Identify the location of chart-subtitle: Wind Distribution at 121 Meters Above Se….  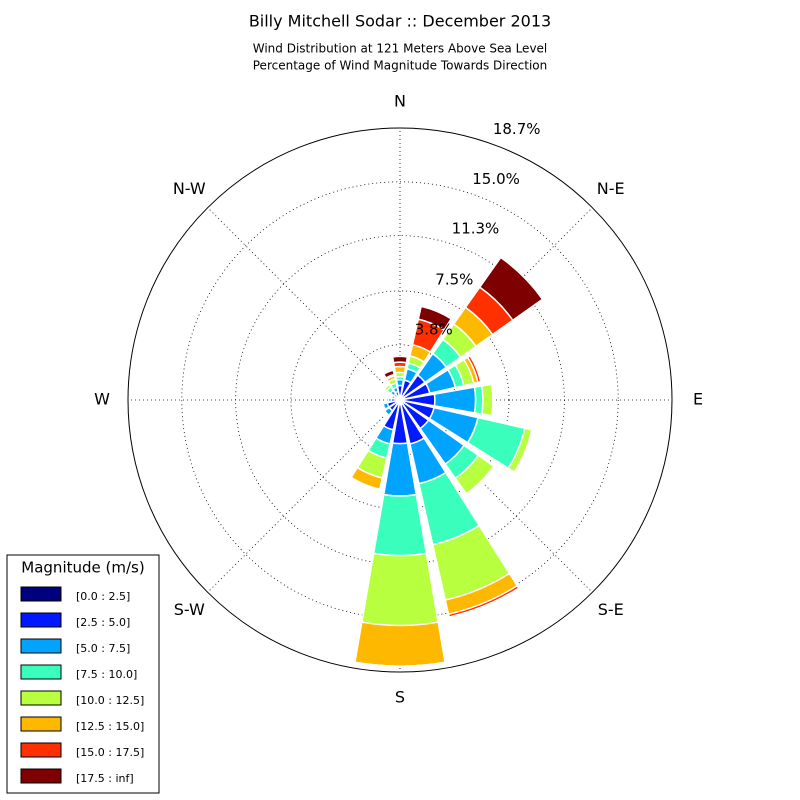
(400, 49).